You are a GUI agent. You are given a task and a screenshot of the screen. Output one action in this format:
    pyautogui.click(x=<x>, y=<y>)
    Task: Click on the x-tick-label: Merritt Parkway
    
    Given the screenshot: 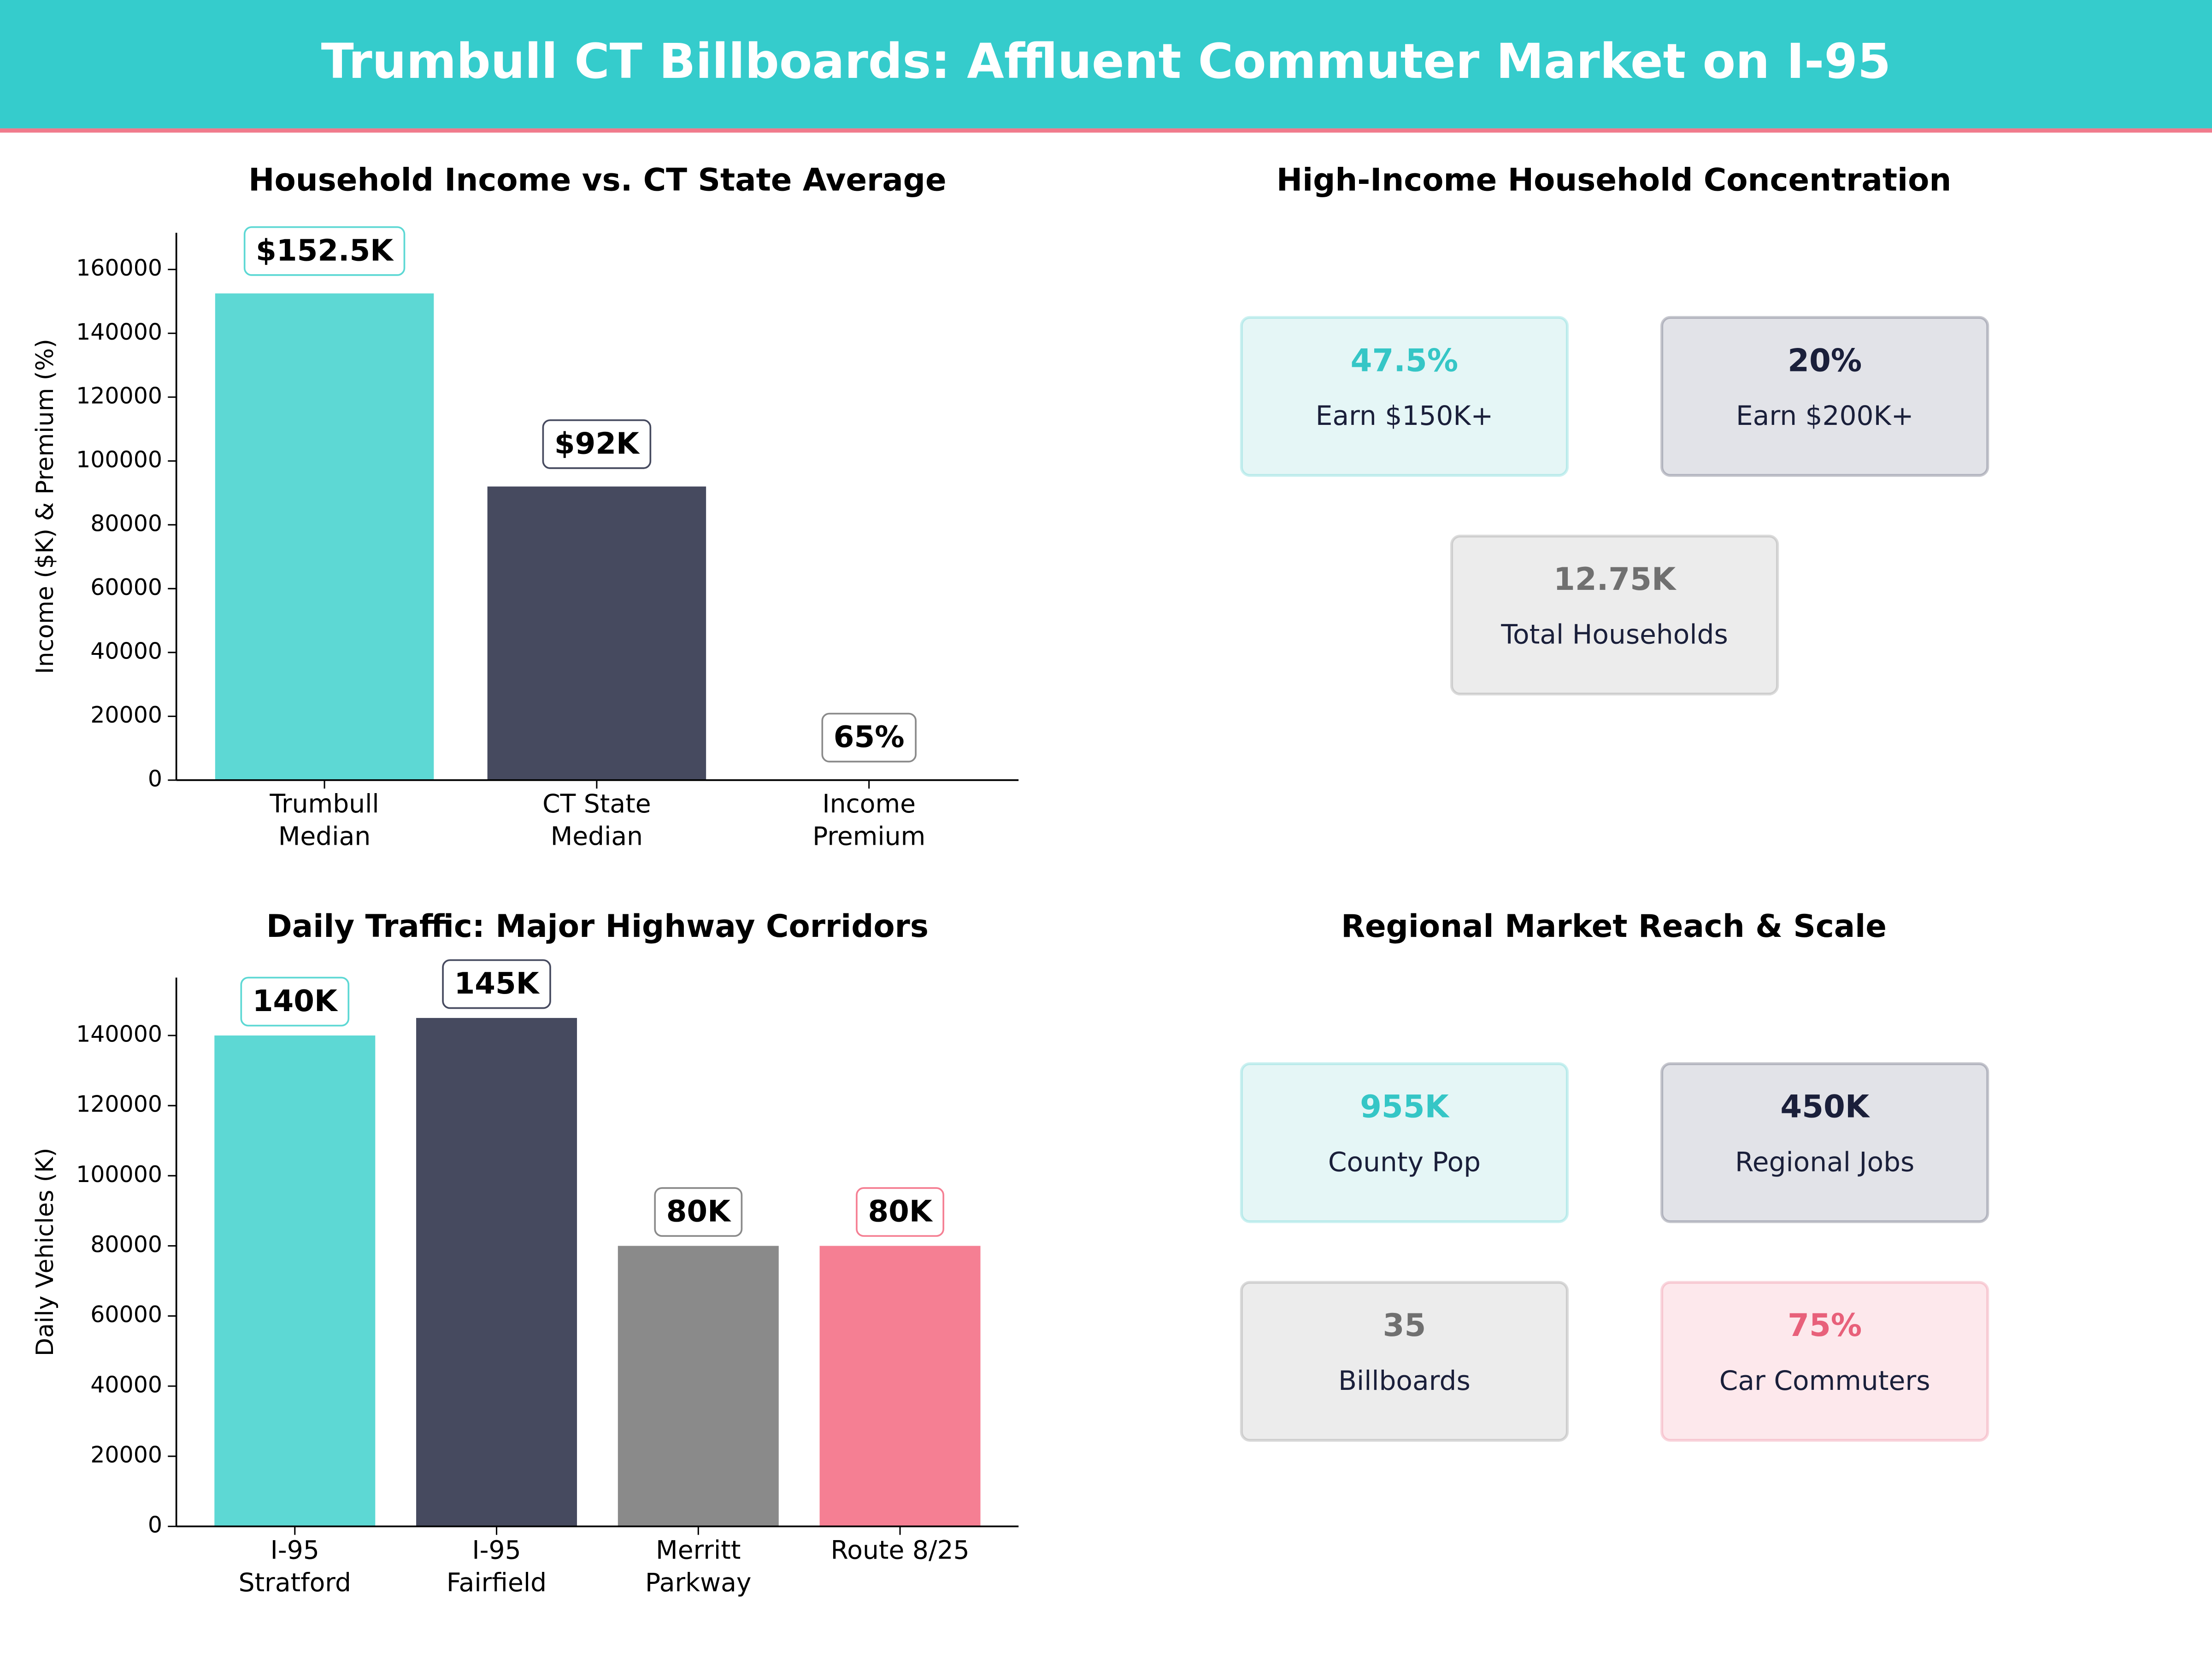 What is the action you would take?
    pyautogui.click(x=698, y=1566)
    